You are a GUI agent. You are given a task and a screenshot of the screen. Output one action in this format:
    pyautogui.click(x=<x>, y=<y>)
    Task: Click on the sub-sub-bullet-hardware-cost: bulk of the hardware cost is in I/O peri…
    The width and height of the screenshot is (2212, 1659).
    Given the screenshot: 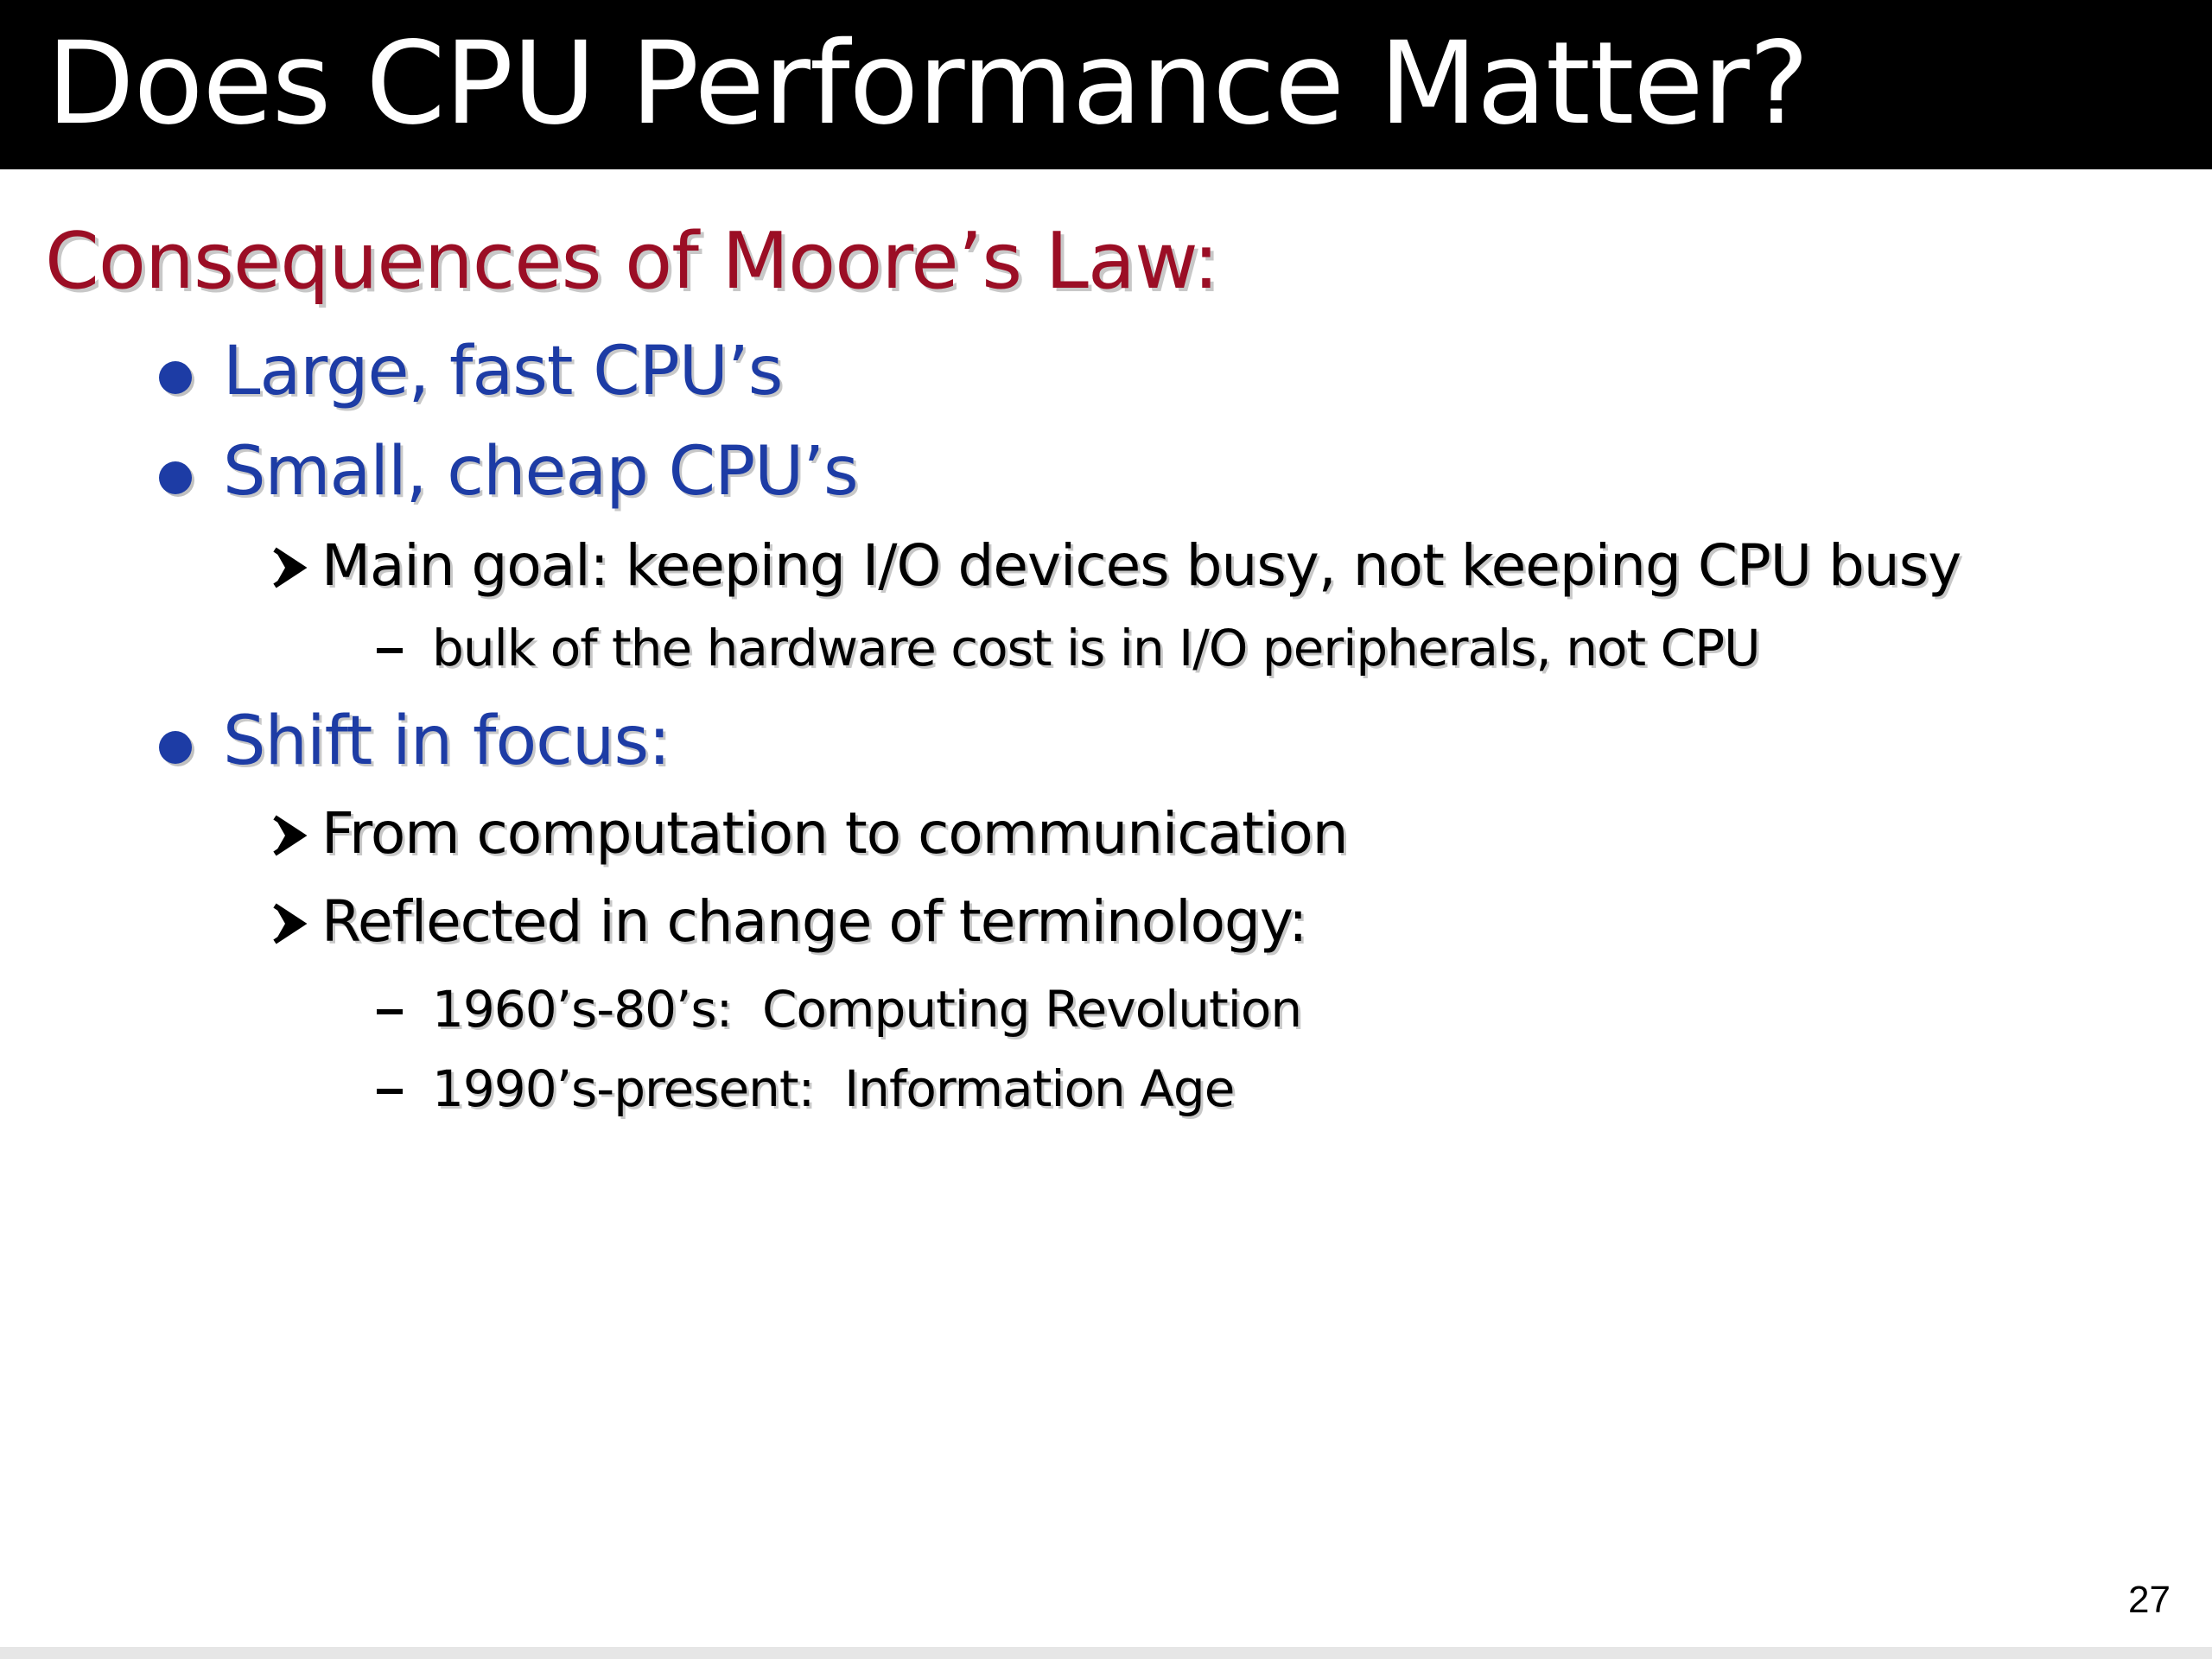 What is the action you would take?
    pyautogui.click(x=1096, y=648)
    